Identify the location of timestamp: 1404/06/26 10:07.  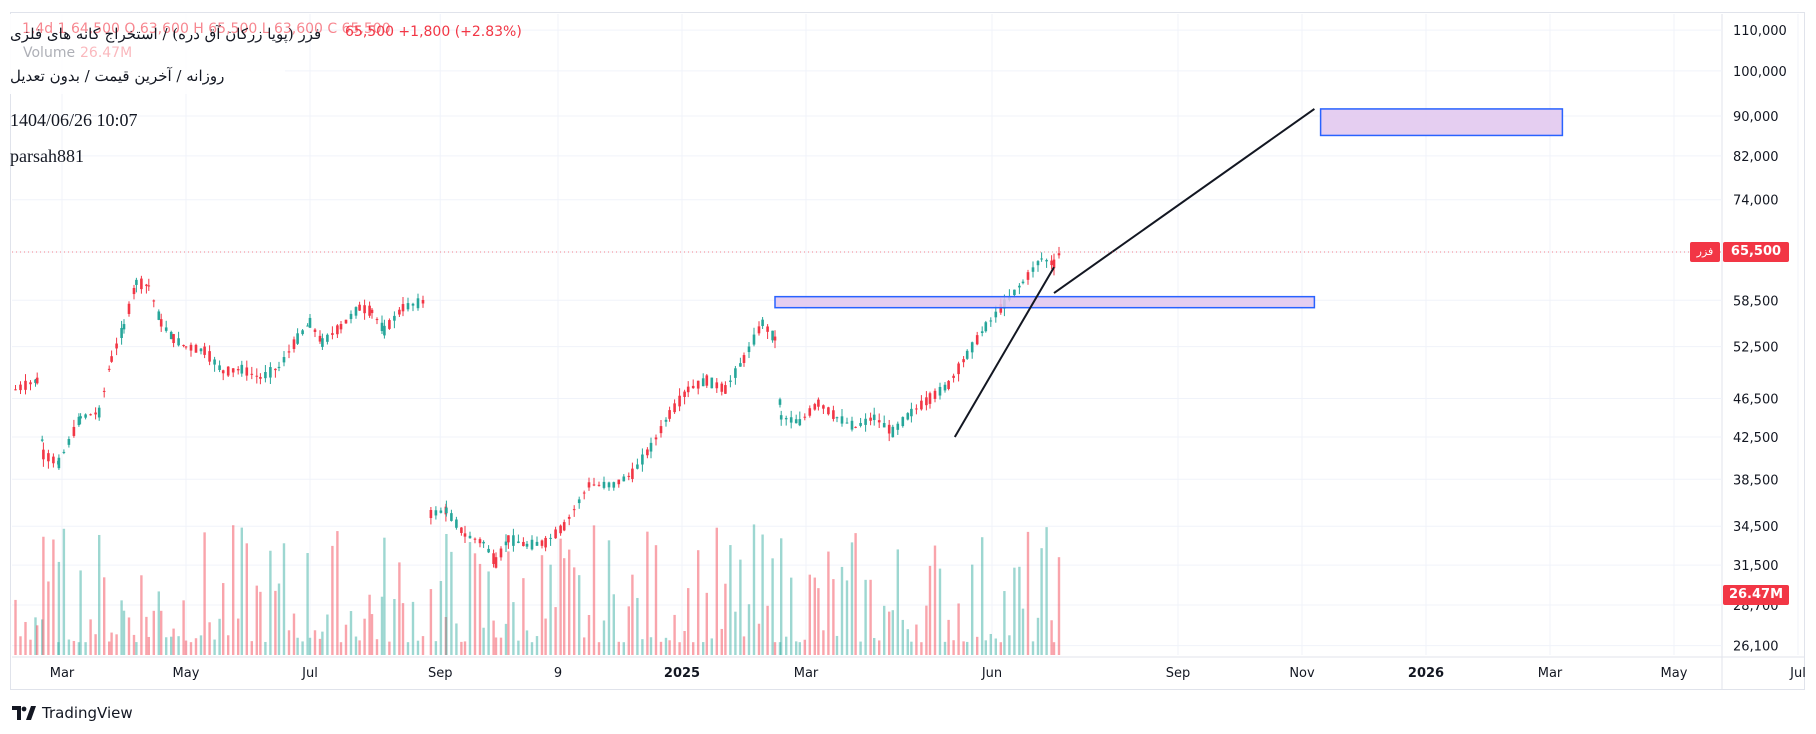
(74, 120).